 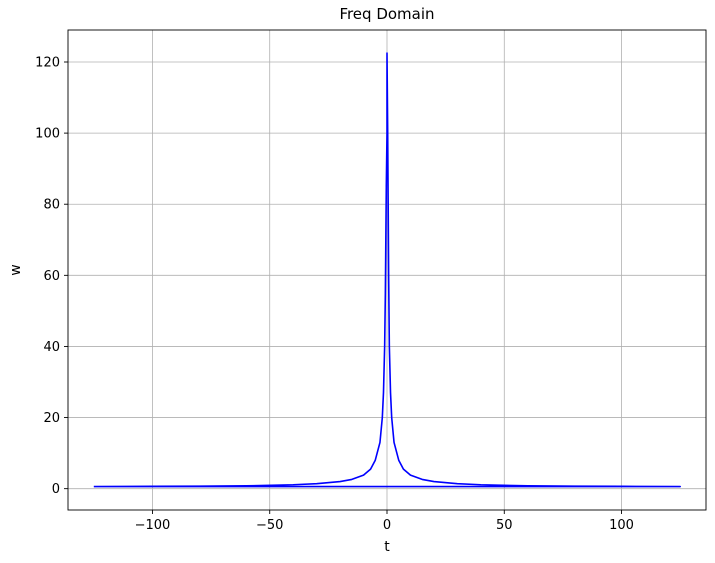 I want to click on x-tick-label: −100, so click(x=153, y=525).